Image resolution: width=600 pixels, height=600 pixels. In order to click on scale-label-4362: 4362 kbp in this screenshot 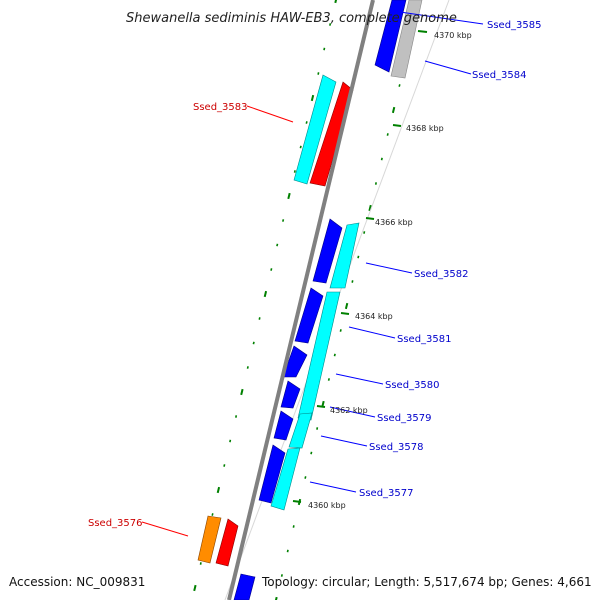, I will do `click(349, 410)`.